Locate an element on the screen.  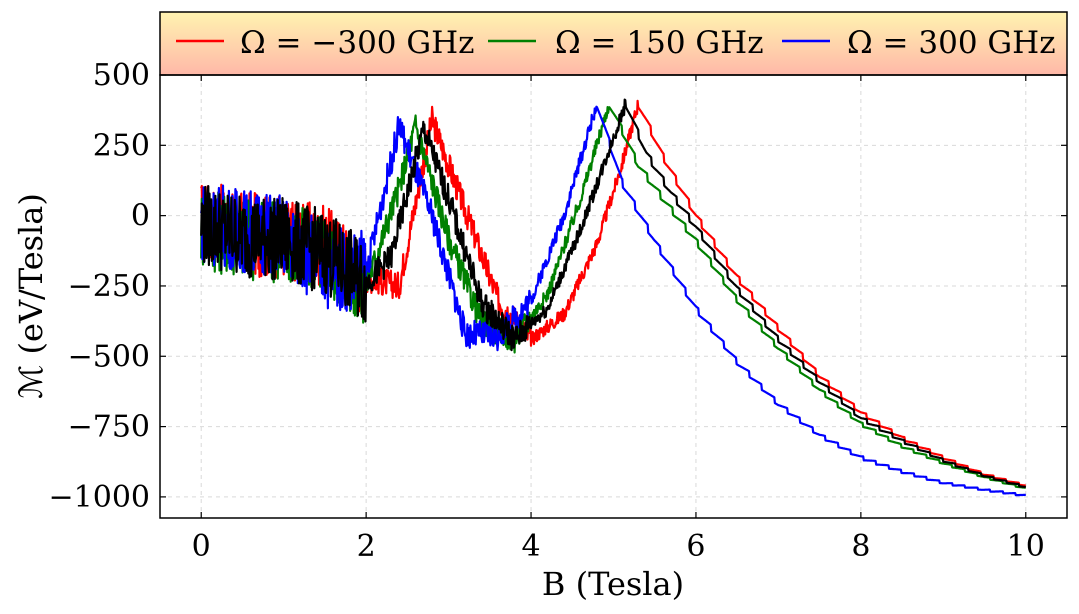
legend-label: Ω = 150 GHz is located at coordinates (659, 43).